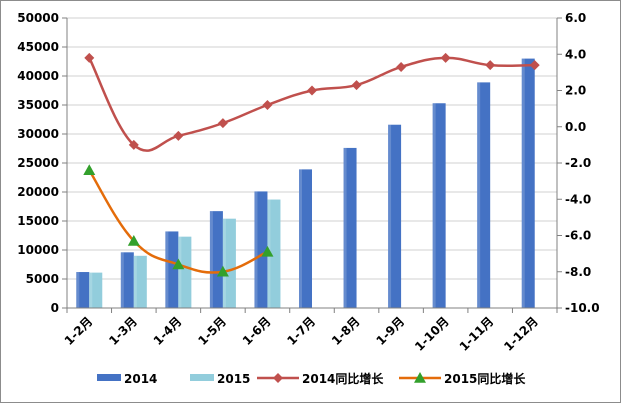 The height and width of the screenshot is (403, 621). I want to click on left-axis-tick-label: 10000, so click(38, 250).